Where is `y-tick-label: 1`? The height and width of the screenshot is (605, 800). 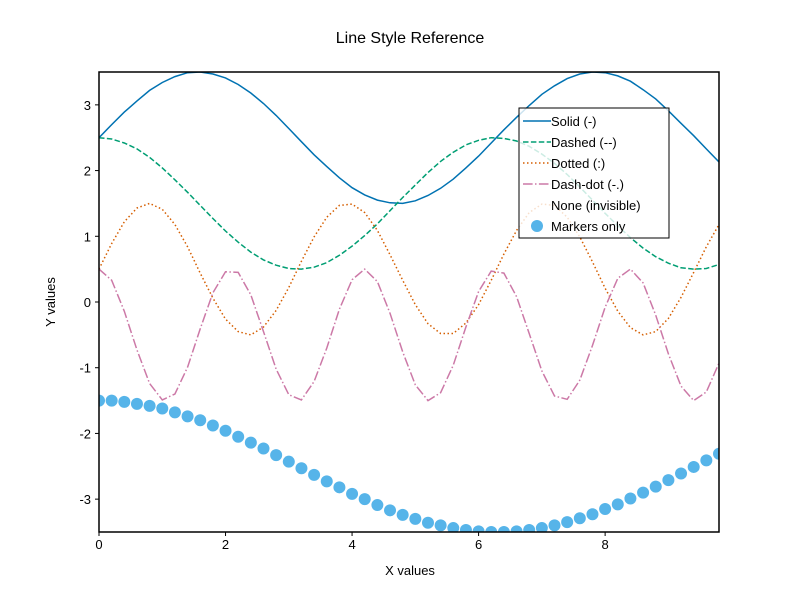 y-tick-label: 1 is located at coordinates (87, 236).